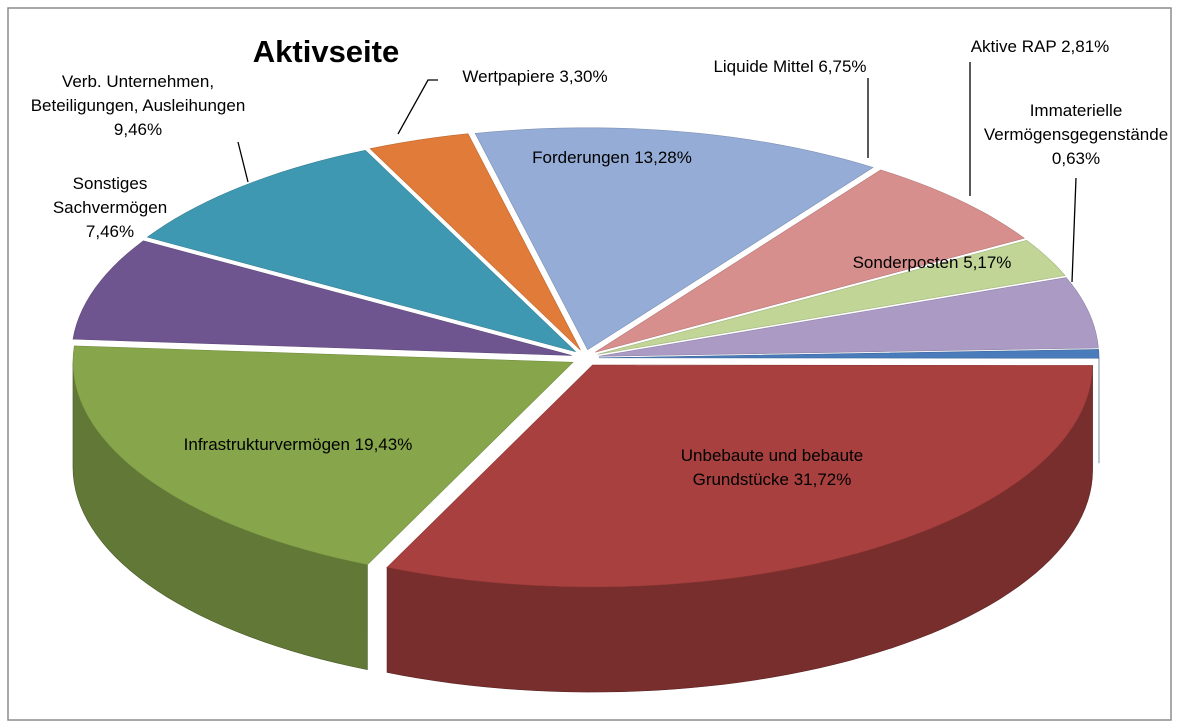 This screenshot has height=728, width=1180. I want to click on value-label: 6,75%, so click(842, 66).